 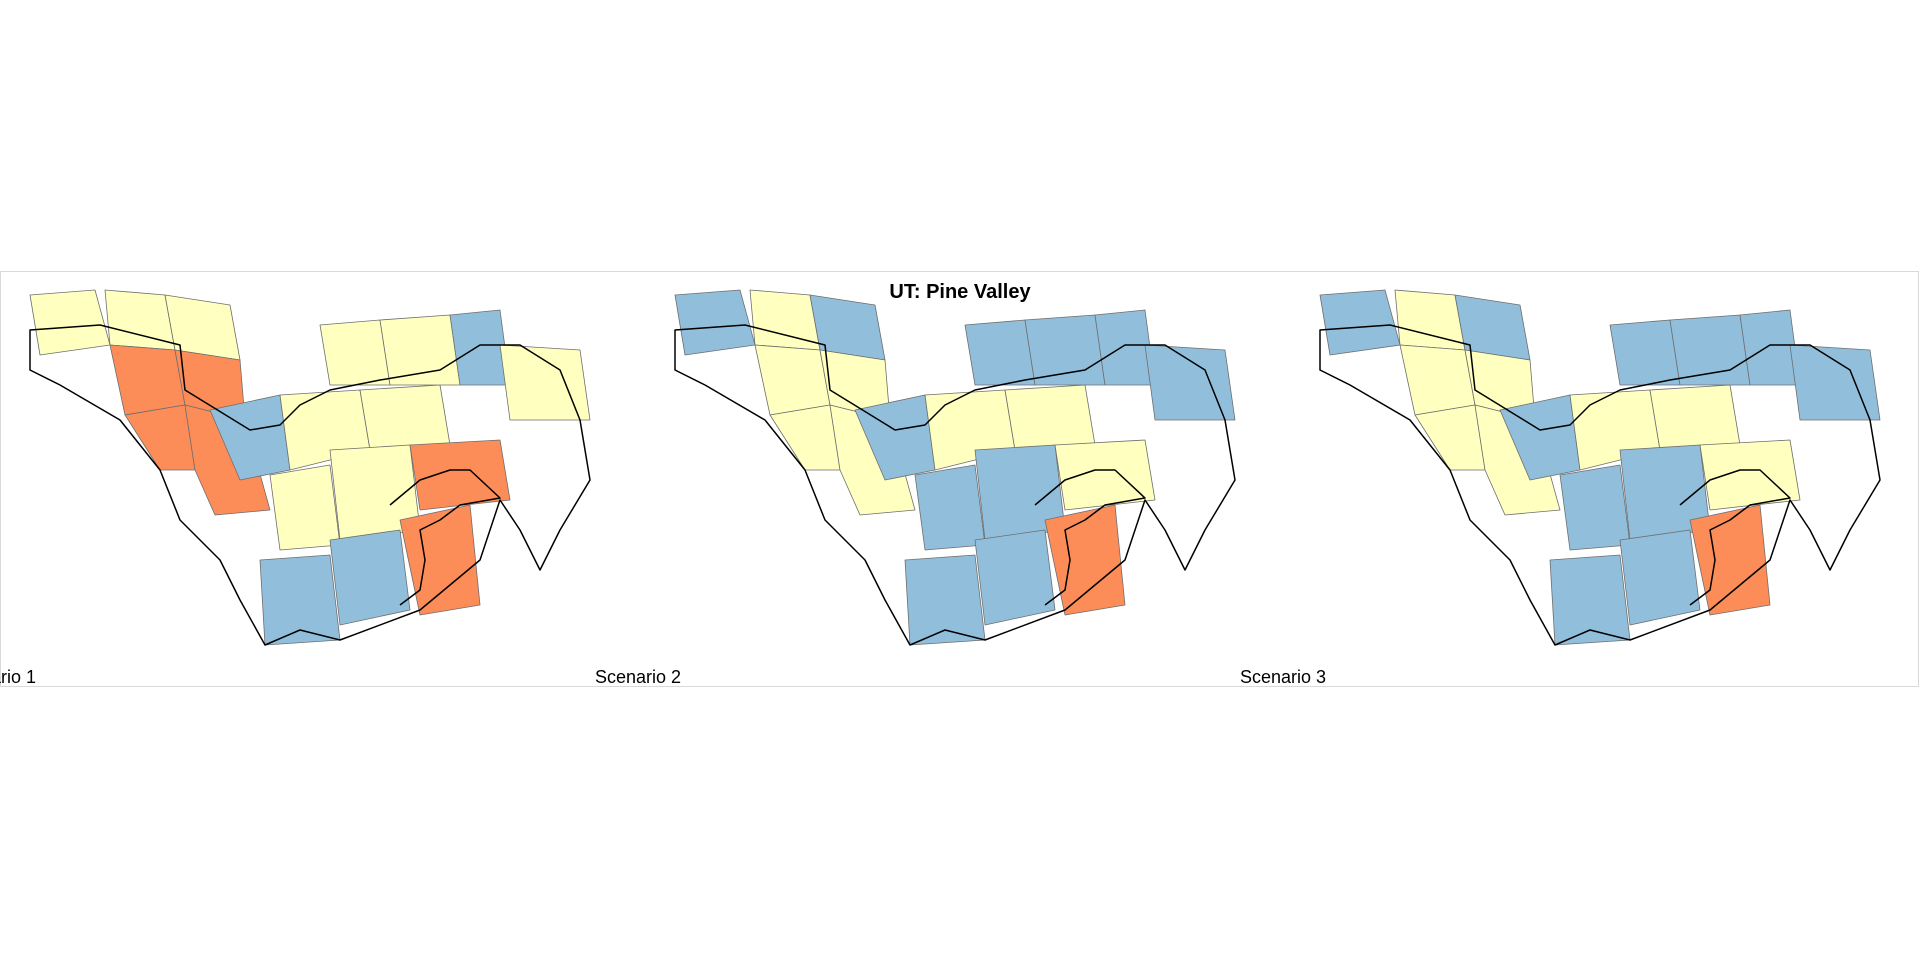 What do you see at coordinates (960, 292) in the screenshot?
I see `map-title: UT: Pine Valley` at bounding box center [960, 292].